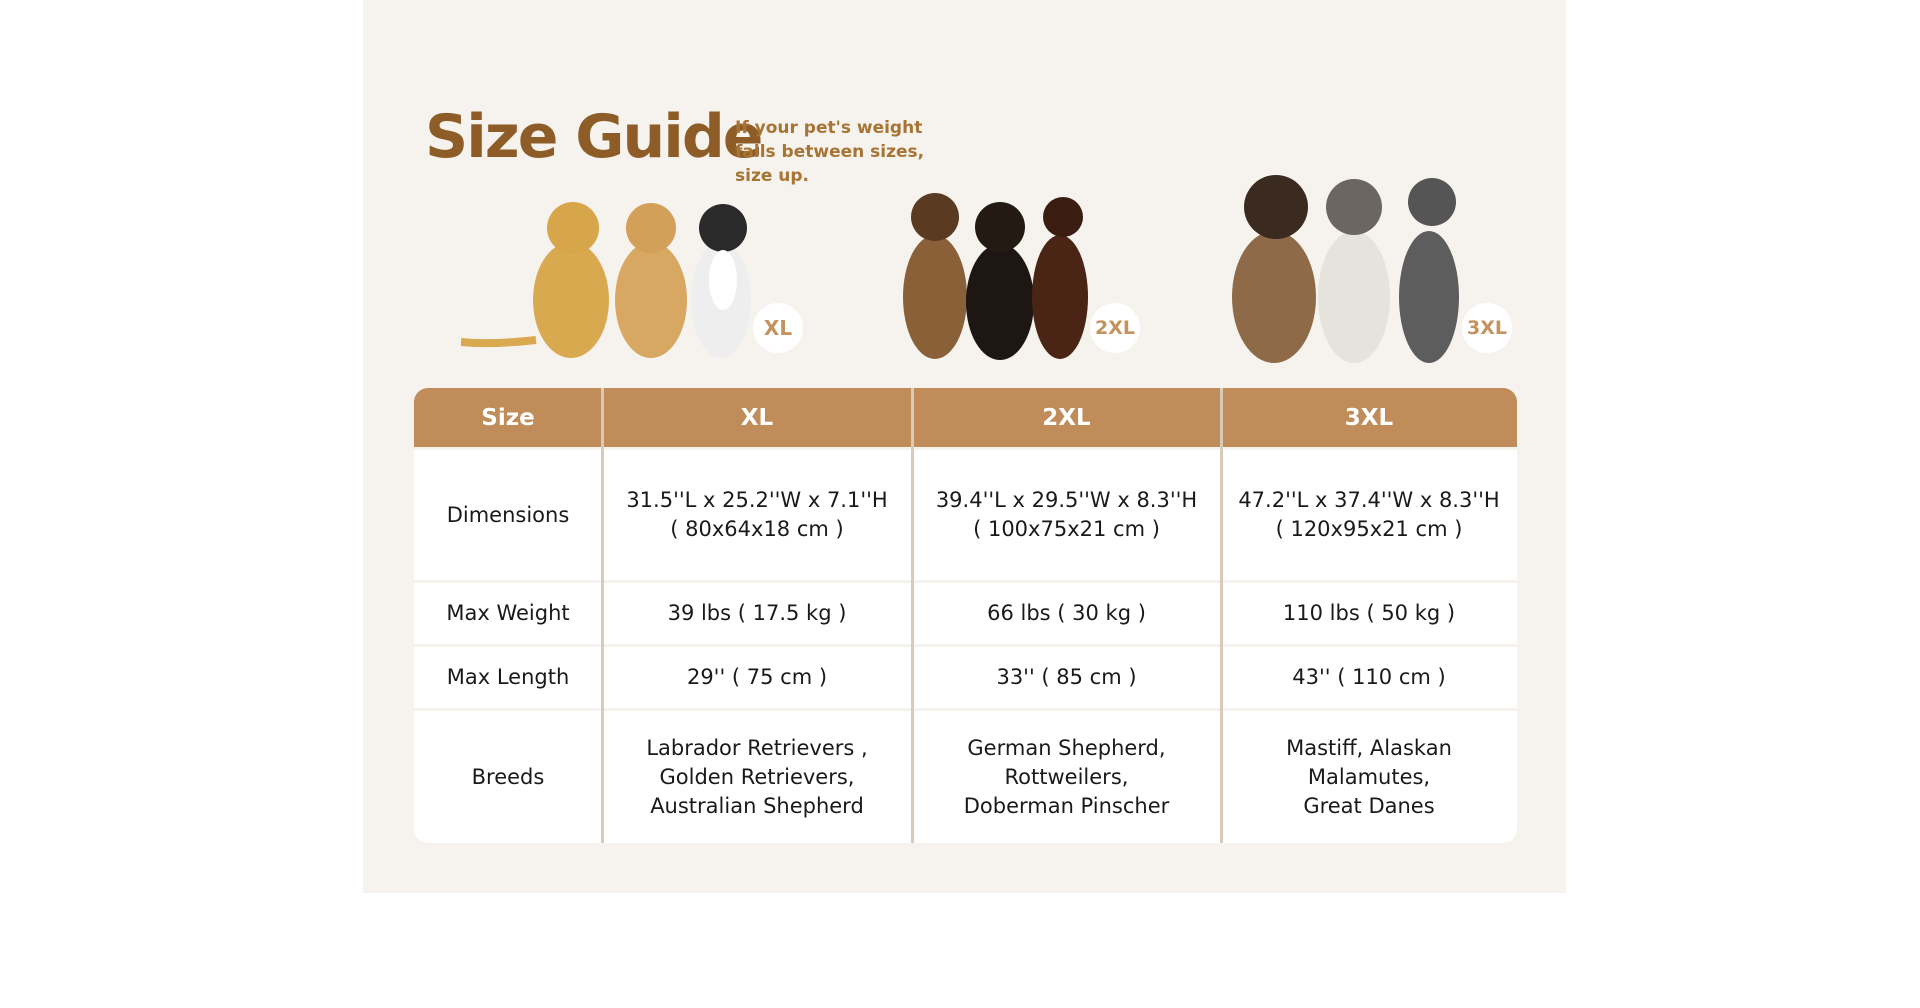 This screenshot has width=1920, height=1008. Describe the element at coordinates (757, 613) in the screenshot. I see `max-weight-xl: 39 lbs ( 17.5 kg )` at that location.